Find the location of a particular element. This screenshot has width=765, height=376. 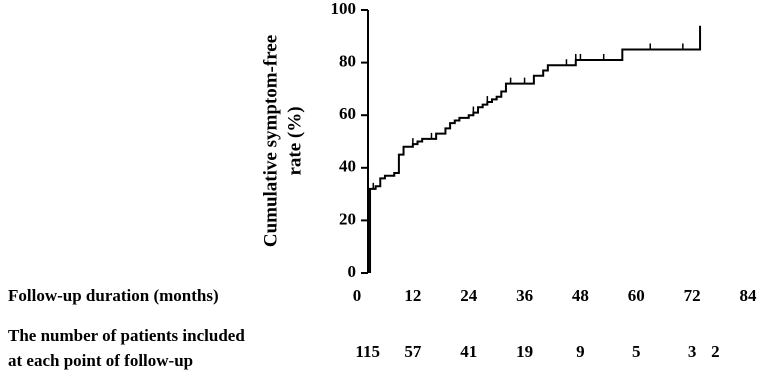

x-tick-label: 12 is located at coordinates (412, 295).